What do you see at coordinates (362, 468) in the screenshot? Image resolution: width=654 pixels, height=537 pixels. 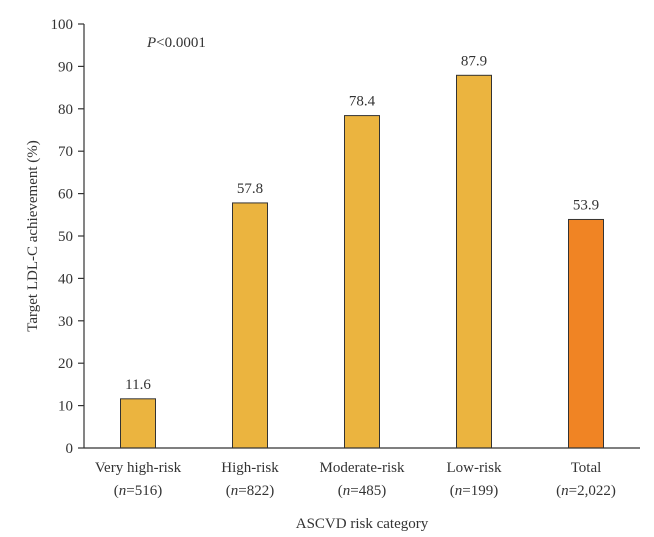 I see `x-category-label: Moderate-risk` at bounding box center [362, 468].